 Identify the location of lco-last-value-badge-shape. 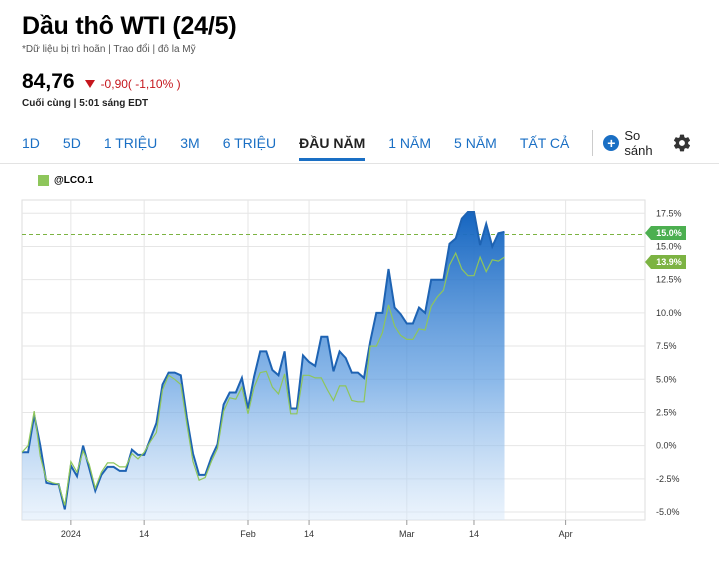
(665, 262).